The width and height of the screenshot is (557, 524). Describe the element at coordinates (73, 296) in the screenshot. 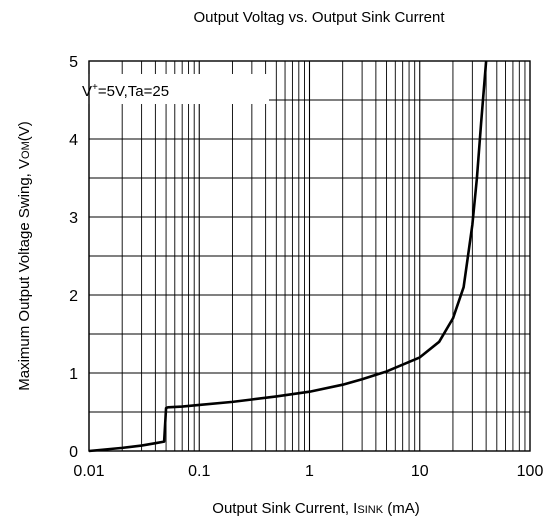

I see `y-tick-label: 2` at that location.